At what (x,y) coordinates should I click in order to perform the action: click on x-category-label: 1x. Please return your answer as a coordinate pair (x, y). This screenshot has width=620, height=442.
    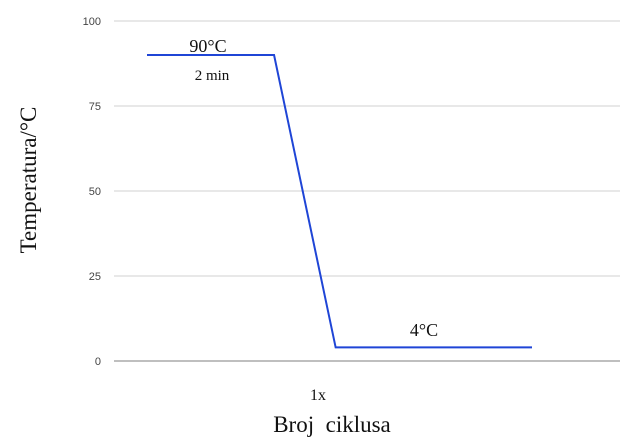
    Looking at the image, I should click on (318, 395).